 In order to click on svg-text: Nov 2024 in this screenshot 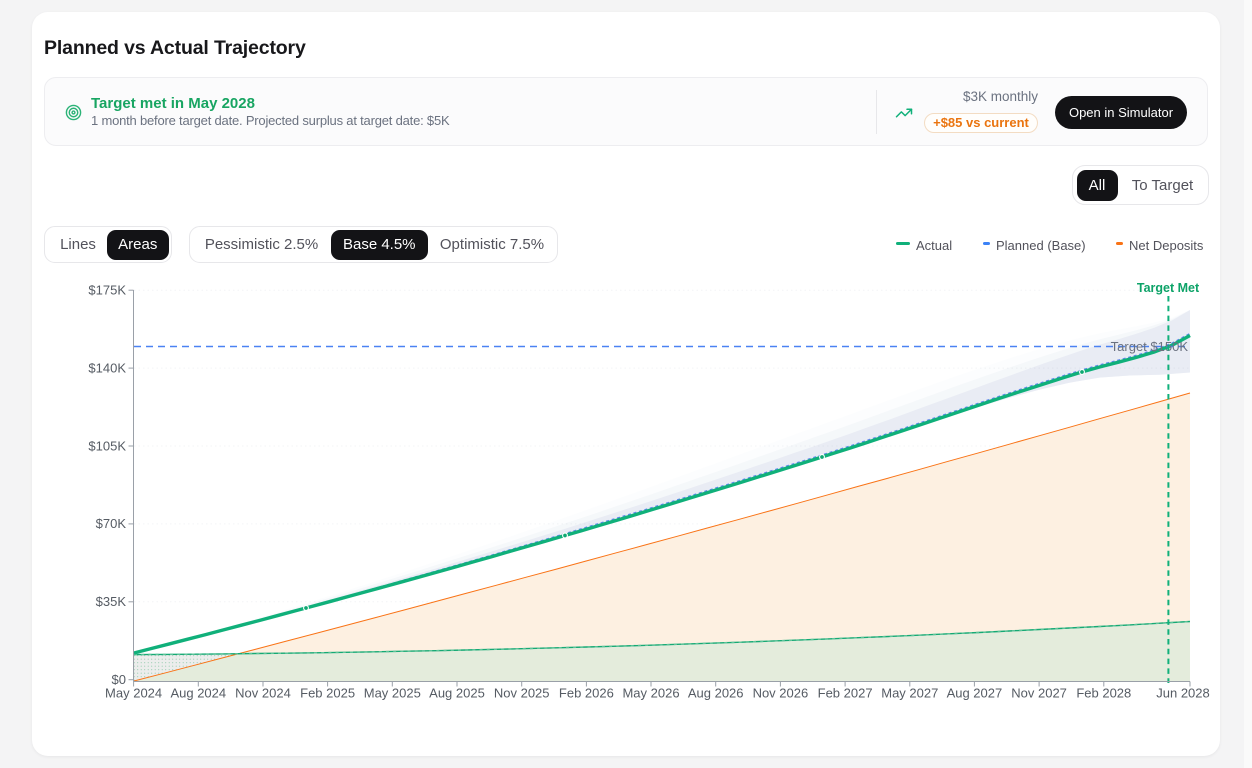, I will do `click(263, 693)`.